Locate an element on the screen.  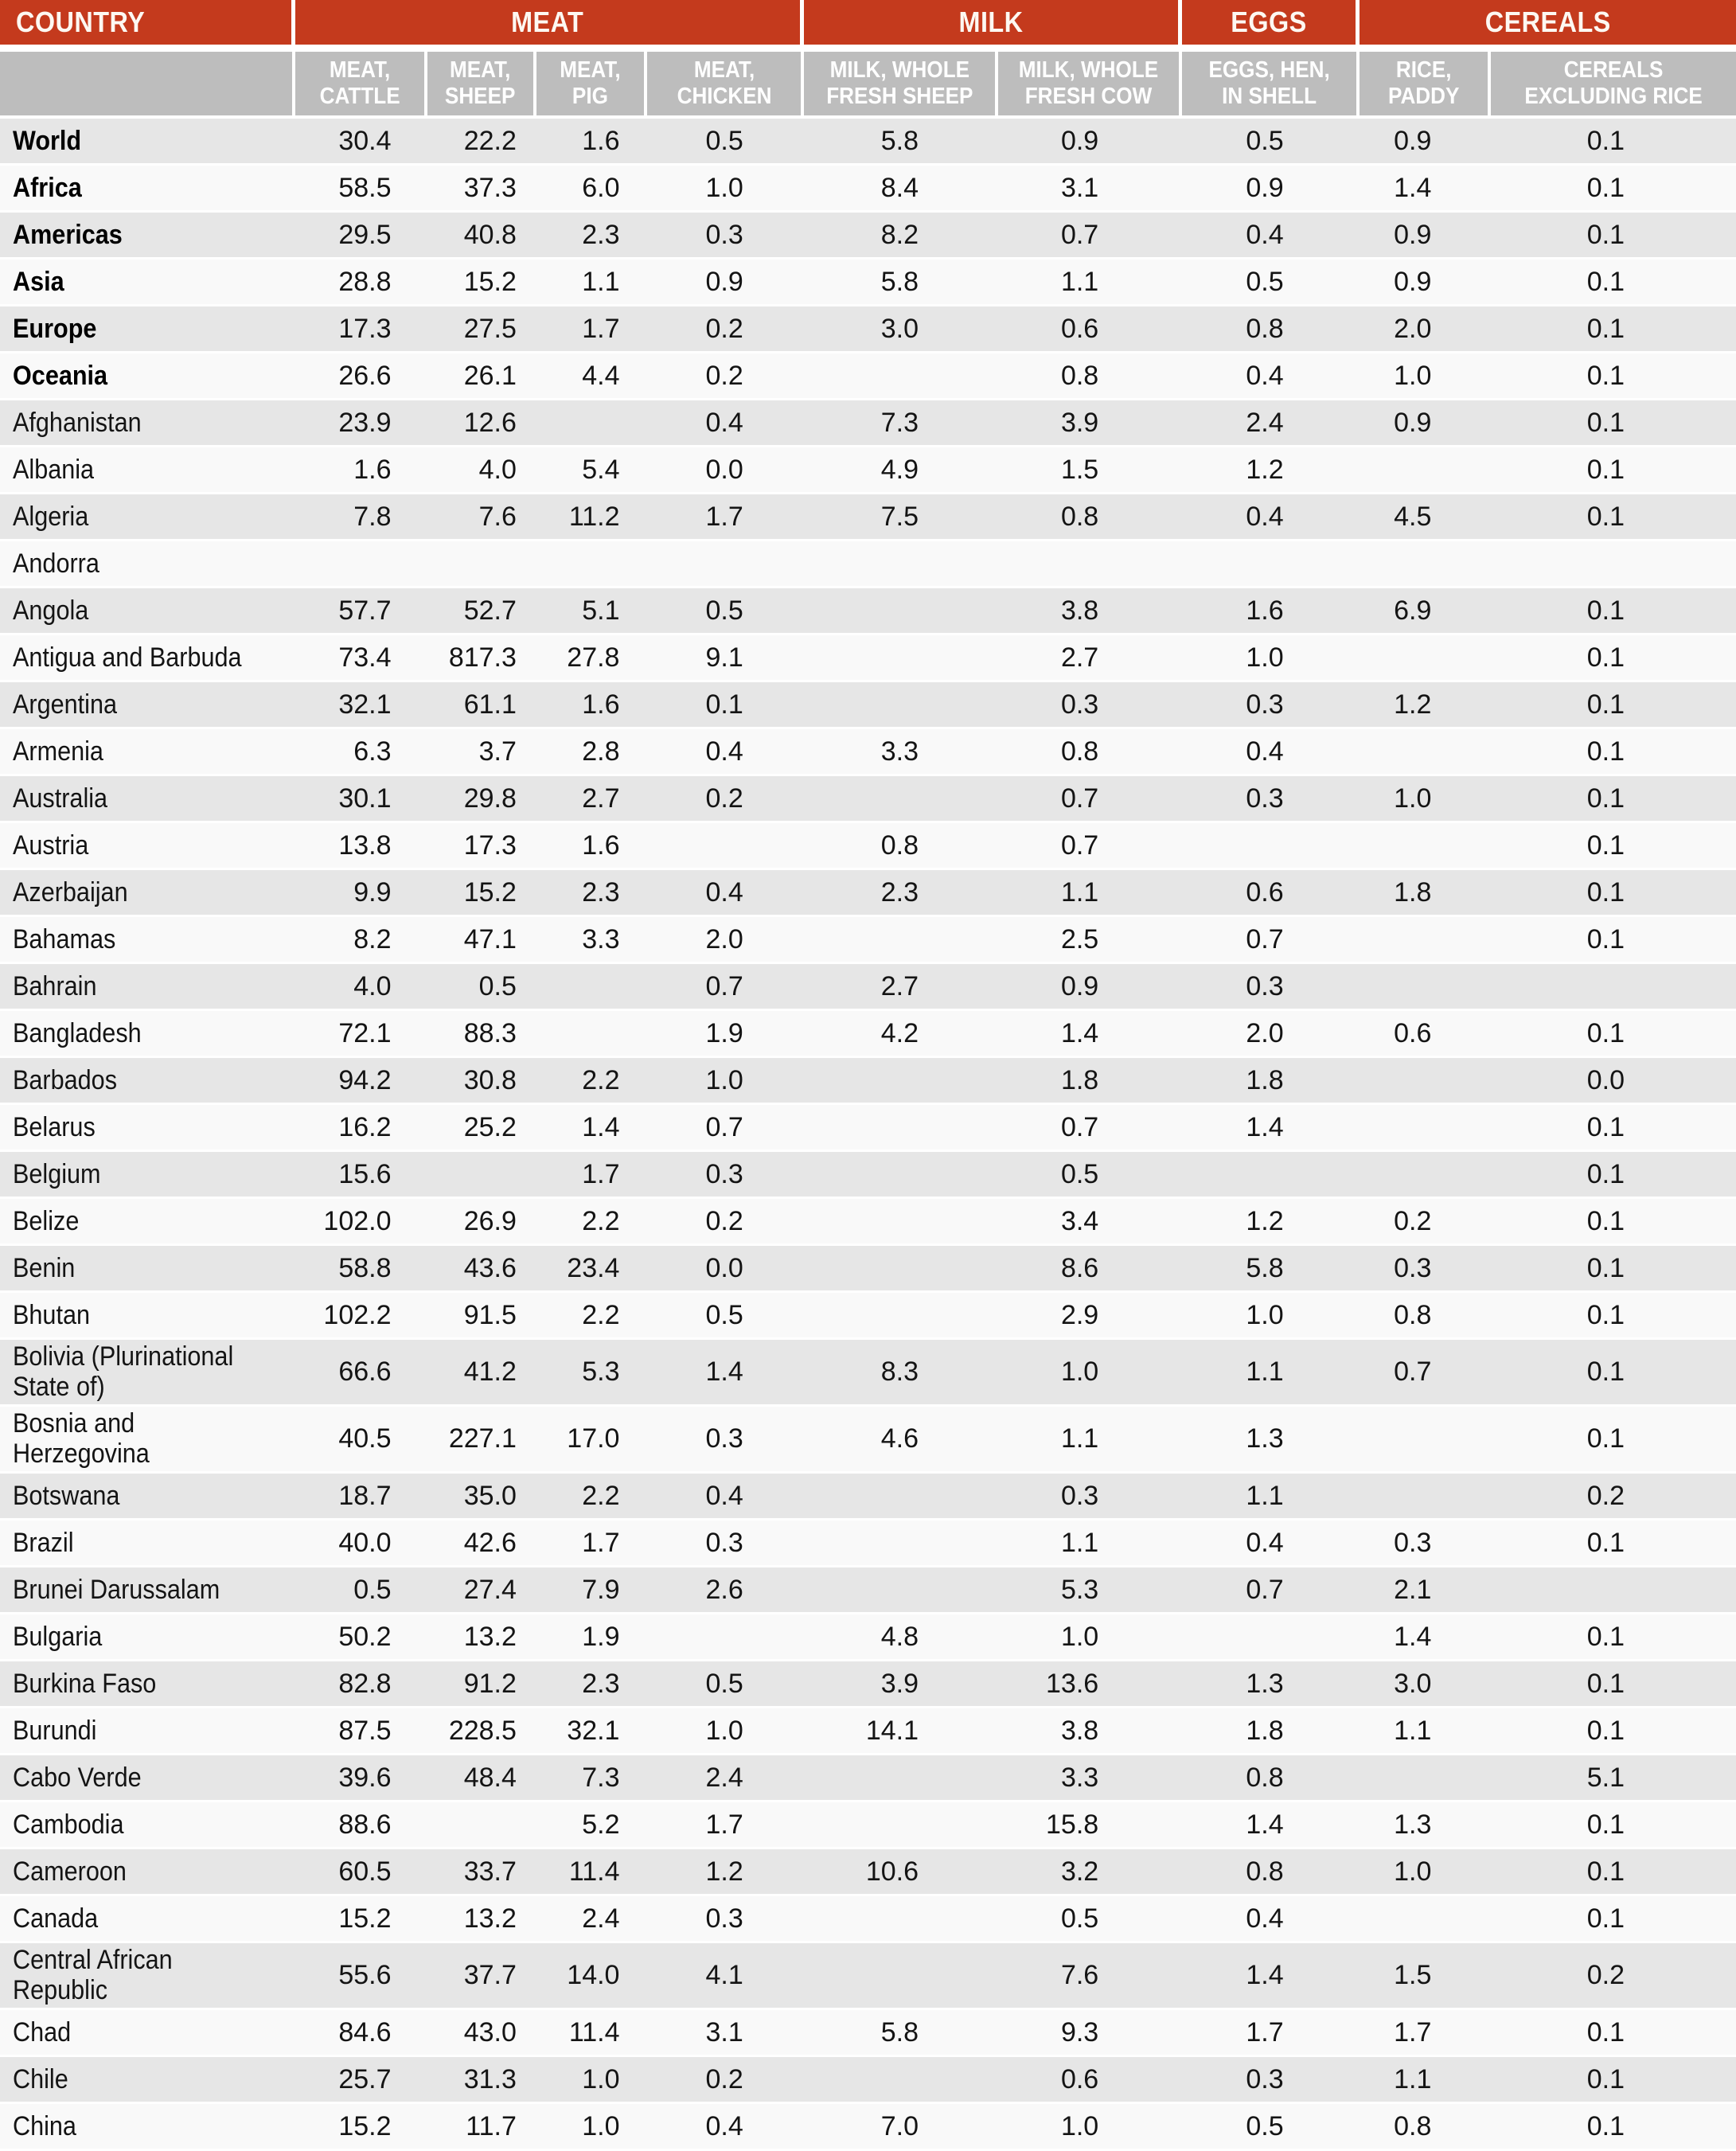
table-row: Armenia 6.3 3.7 2.8 0.4 3.3 0.8 0.4 0.1 is located at coordinates (868, 752).